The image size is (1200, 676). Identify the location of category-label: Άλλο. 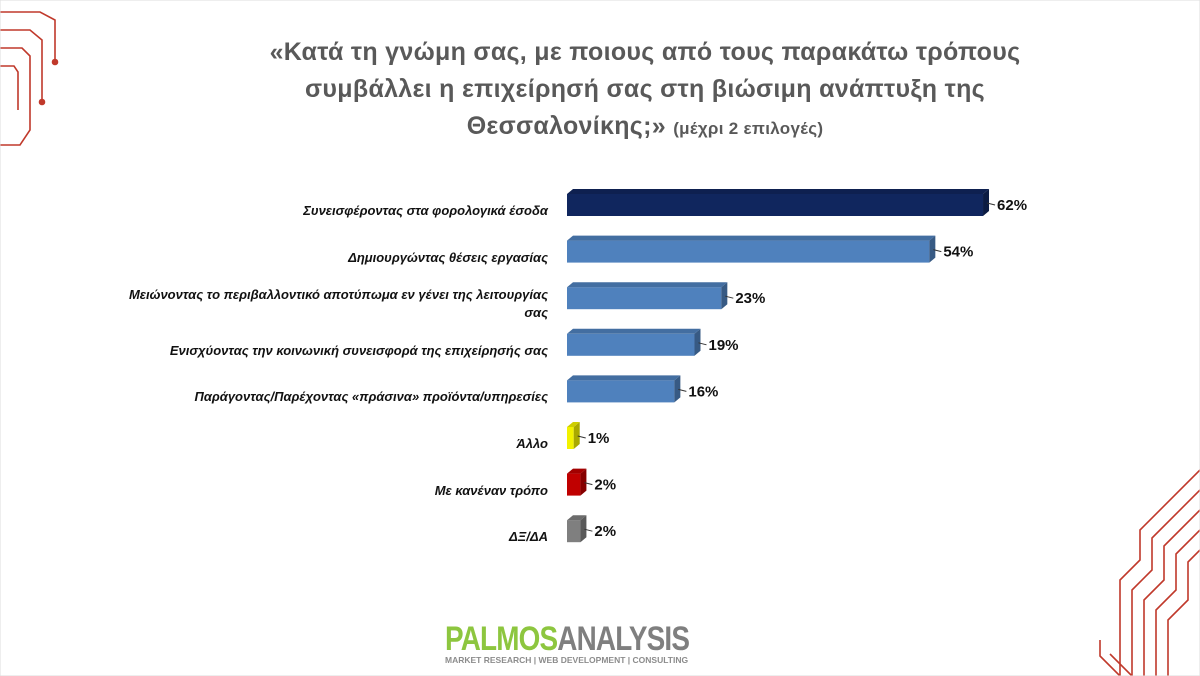
(532, 443).